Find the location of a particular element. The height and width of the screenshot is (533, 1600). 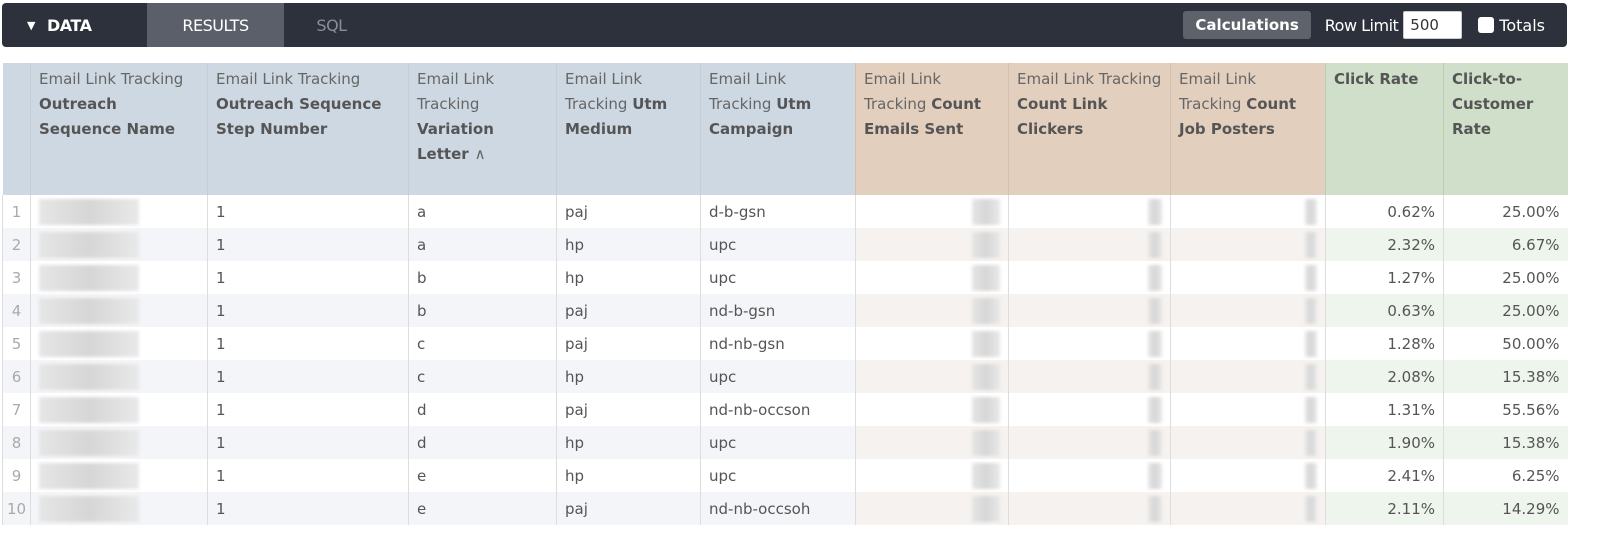

column-header: Email Link Tracking Count Job Posters is located at coordinates (1248, 129).